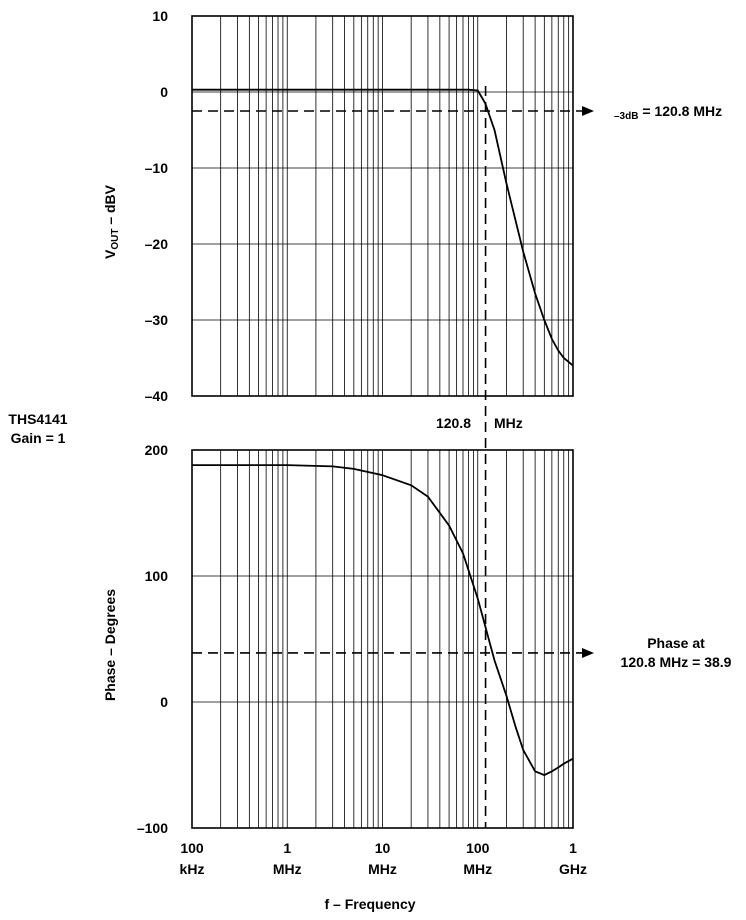  Describe the element at coordinates (588, 652) in the screenshot. I see `phase-arrow-icon` at that location.